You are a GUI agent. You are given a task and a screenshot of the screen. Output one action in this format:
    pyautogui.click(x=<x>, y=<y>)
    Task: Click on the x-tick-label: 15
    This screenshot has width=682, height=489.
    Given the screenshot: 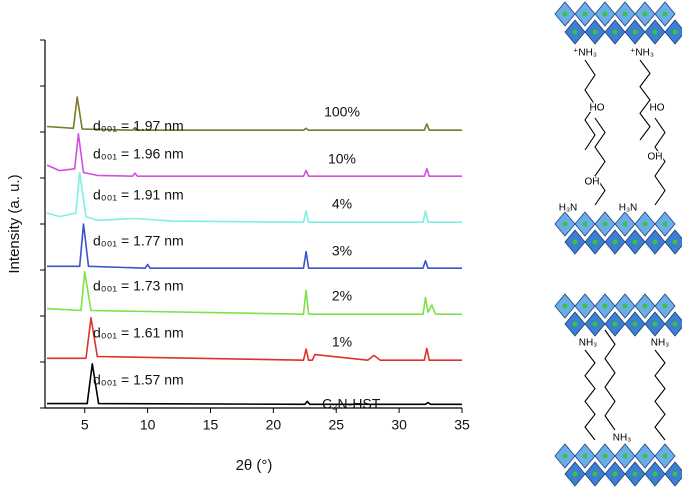 What is the action you would take?
    pyautogui.click(x=211, y=425)
    